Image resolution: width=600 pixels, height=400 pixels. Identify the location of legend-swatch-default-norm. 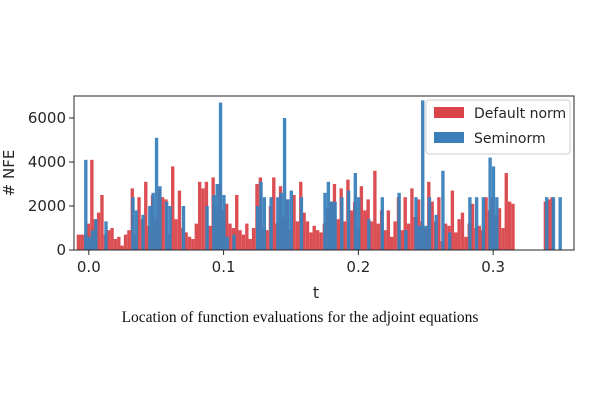
(449, 112).